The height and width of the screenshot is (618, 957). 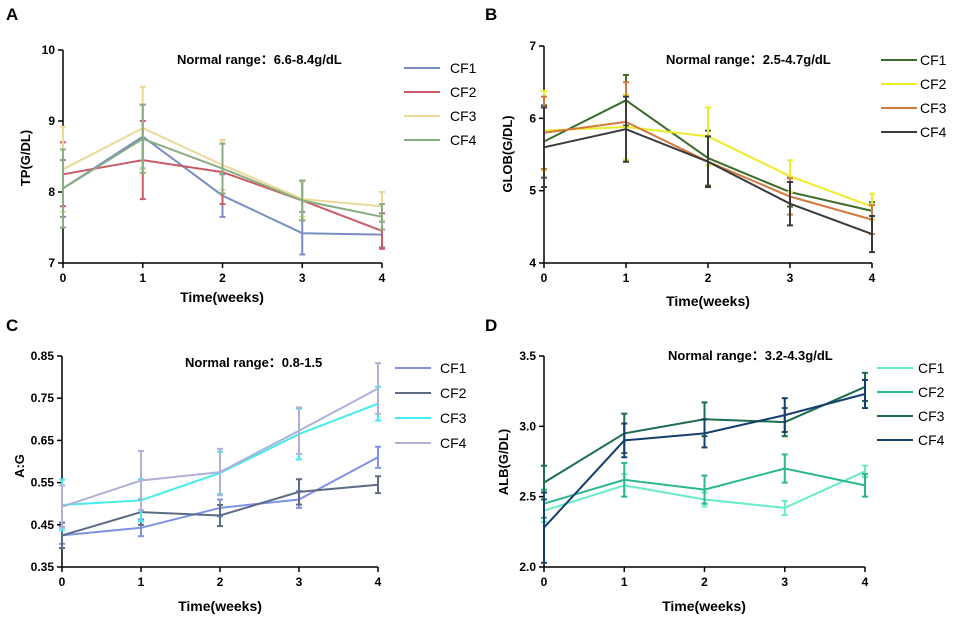 I want to click on x-tick-label-b: 1, so click(x=626, y=278).